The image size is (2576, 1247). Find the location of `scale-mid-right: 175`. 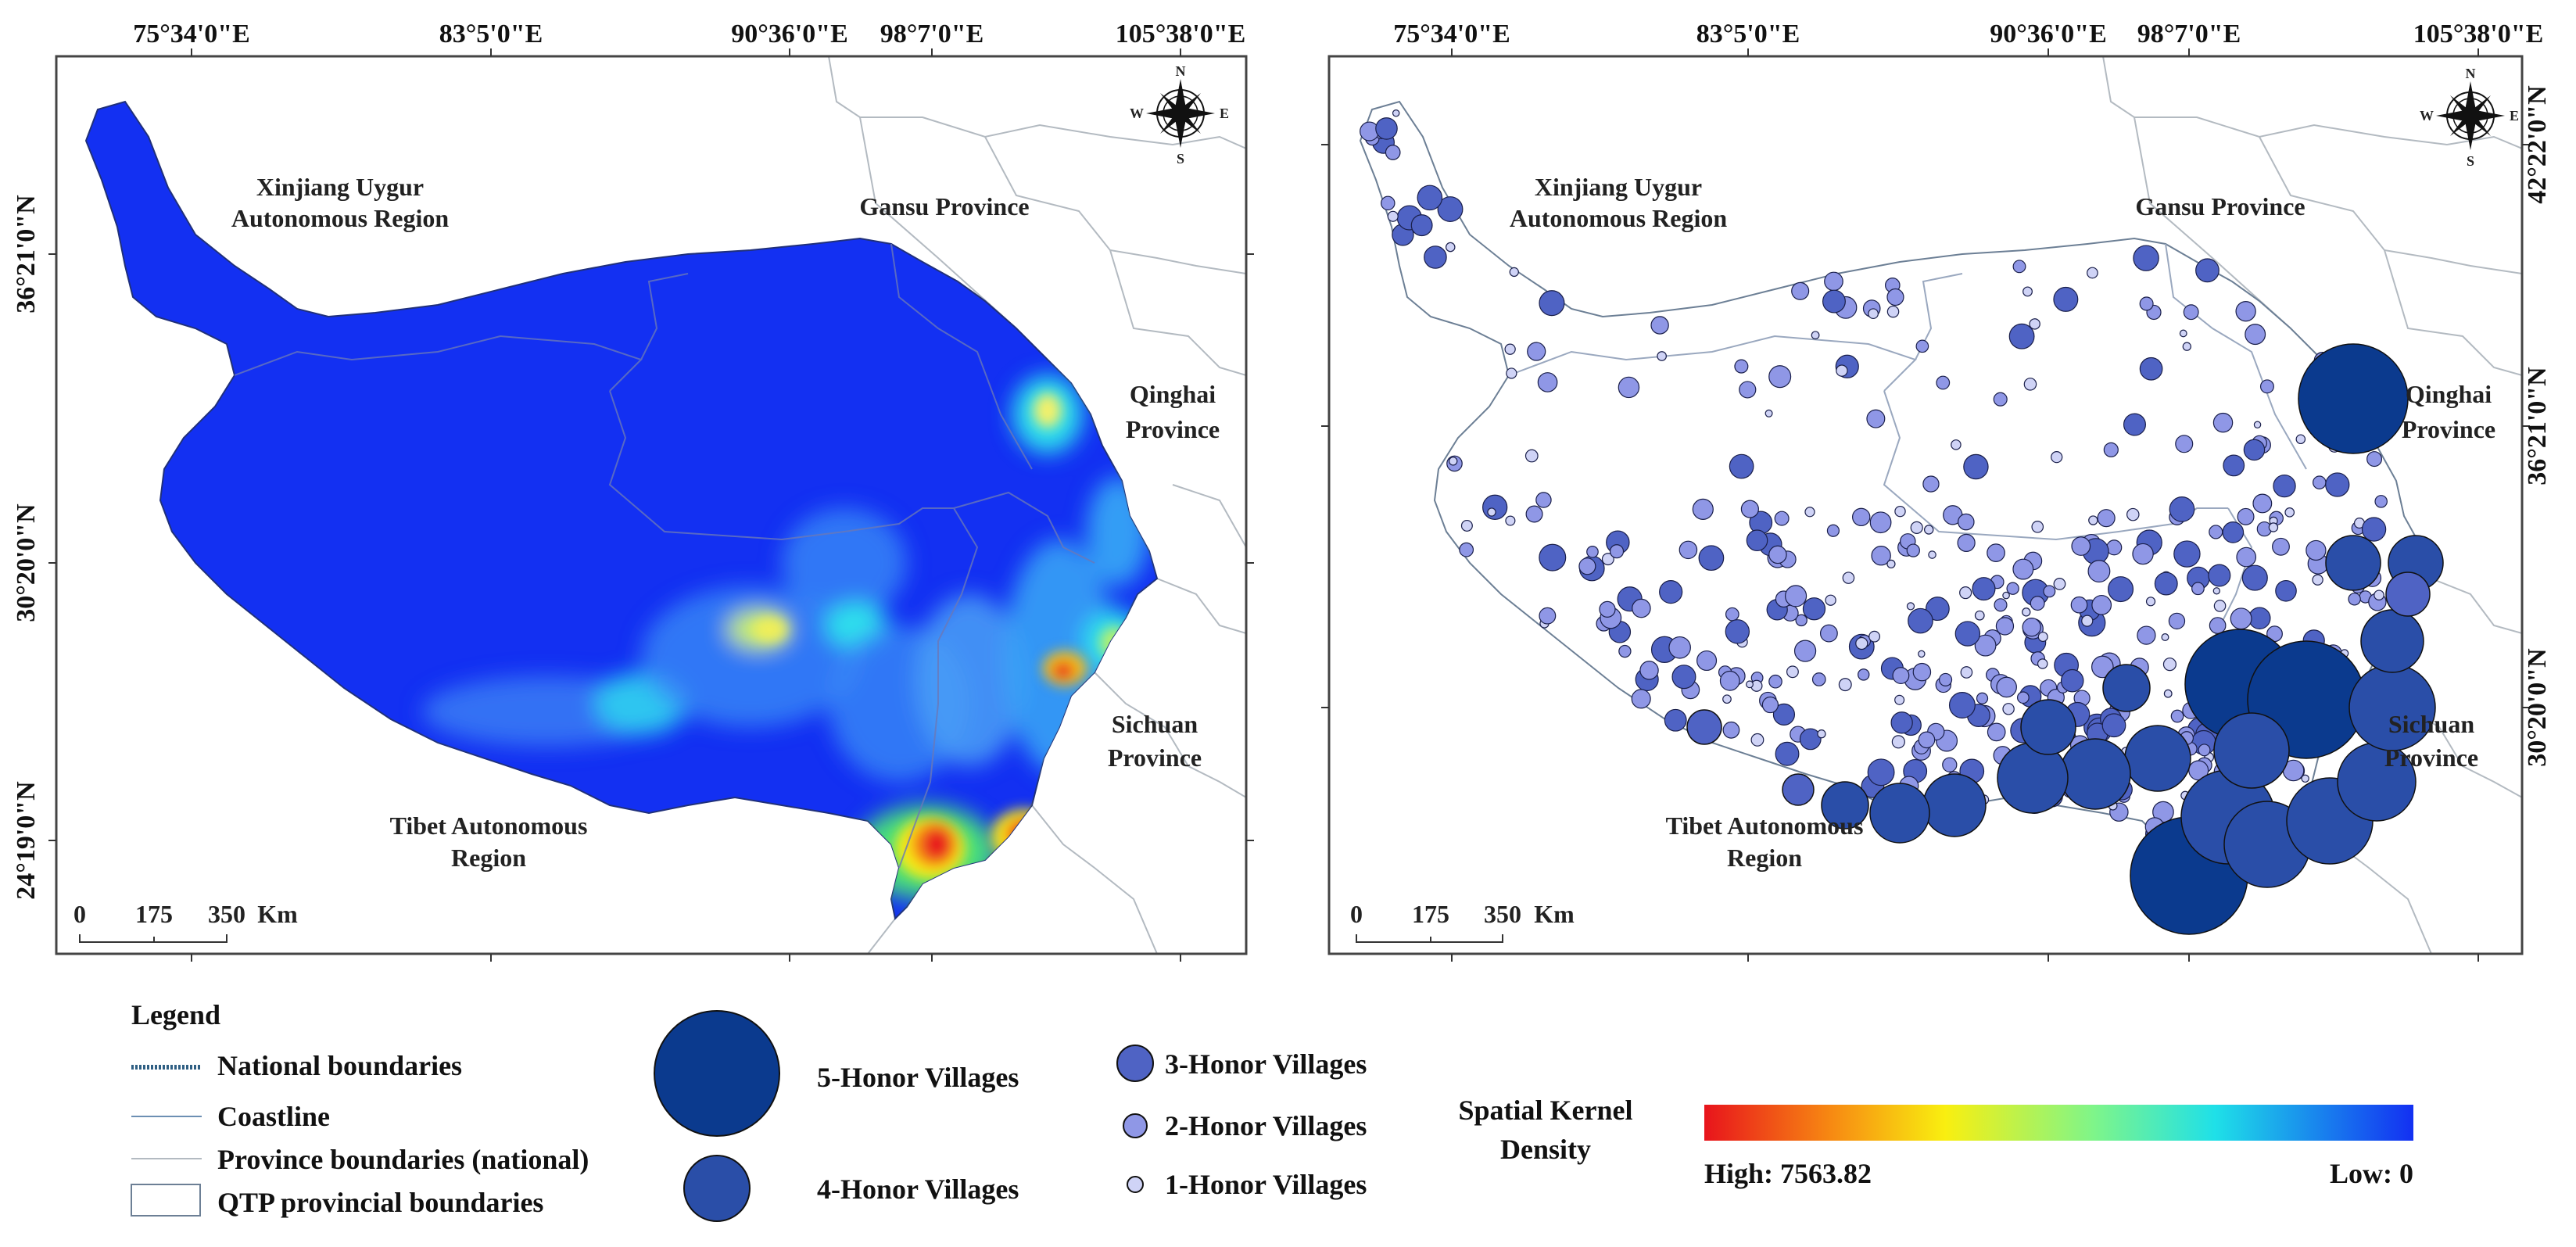

scale-mid-right: 175 is located at coordinates (1430, 914).